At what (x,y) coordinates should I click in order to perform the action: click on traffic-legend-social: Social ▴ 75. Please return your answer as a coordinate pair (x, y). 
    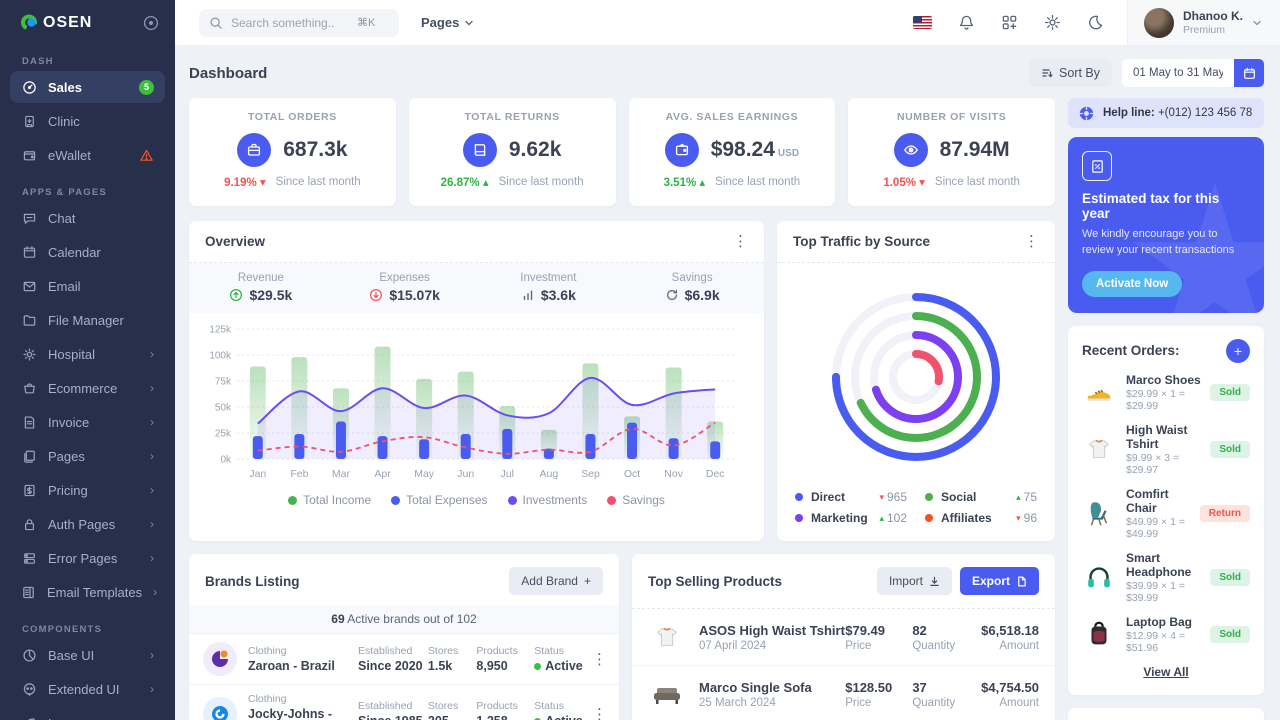
    Looking at the image, I should click on (981, 497).